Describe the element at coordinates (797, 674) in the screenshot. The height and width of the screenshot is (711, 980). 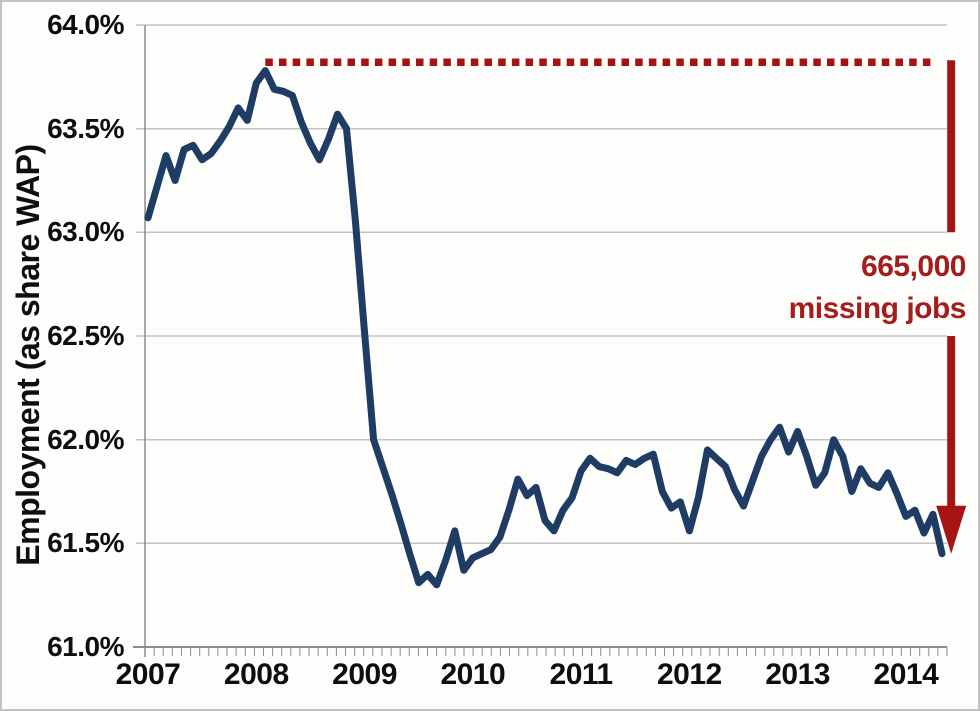
I see `x-tick-label: 2013` at that location.